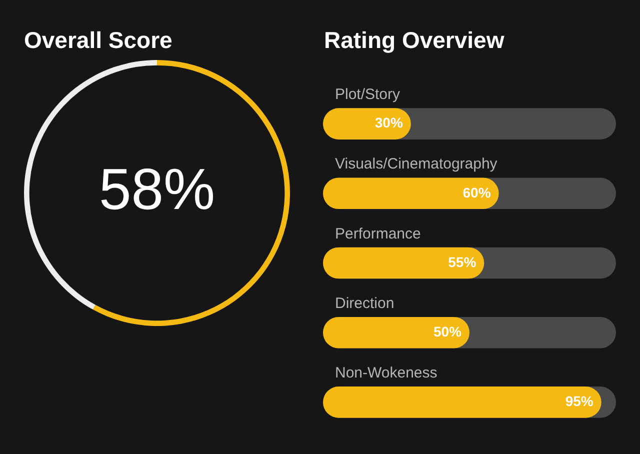 This screenshot has width=640, height=454. I want to click on data-label: 55%, so click(462, 262).